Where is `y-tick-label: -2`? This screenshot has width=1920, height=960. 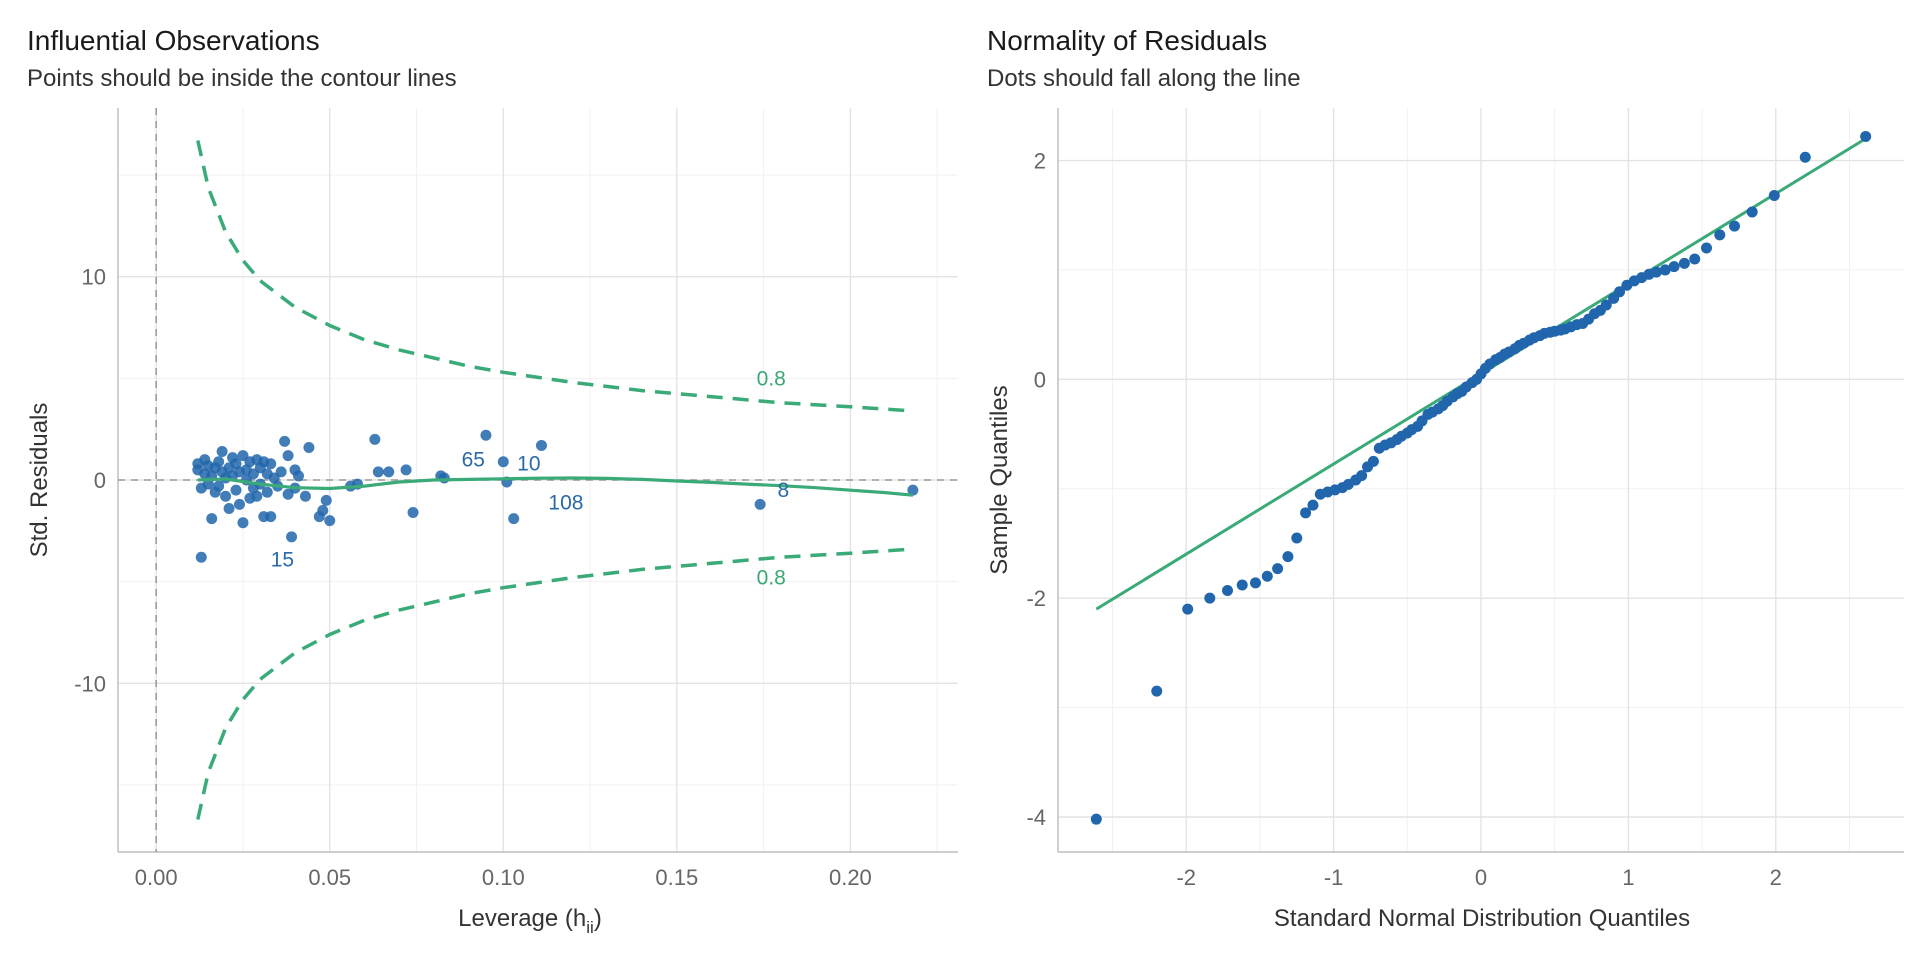 y-tick-label: -2 is located at coordinates (1036, 598).